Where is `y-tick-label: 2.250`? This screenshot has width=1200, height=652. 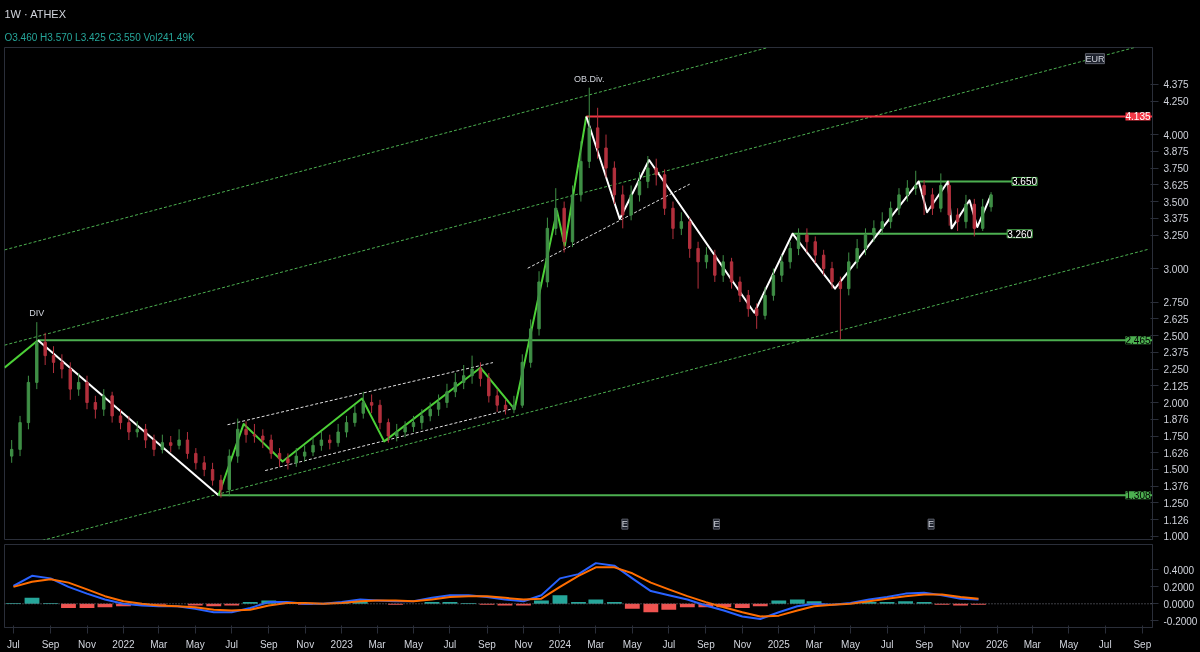 y-tick-label: 2.250 is located at coordinates (1176, 370).